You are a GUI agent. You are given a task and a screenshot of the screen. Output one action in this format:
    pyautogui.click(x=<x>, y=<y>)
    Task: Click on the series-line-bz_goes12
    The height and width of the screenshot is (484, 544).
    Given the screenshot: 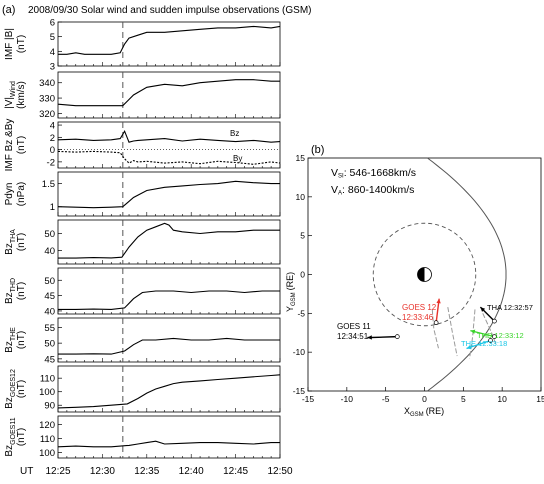 What is the action you would take?
    pyautogui.click(x=169, y=391)
    